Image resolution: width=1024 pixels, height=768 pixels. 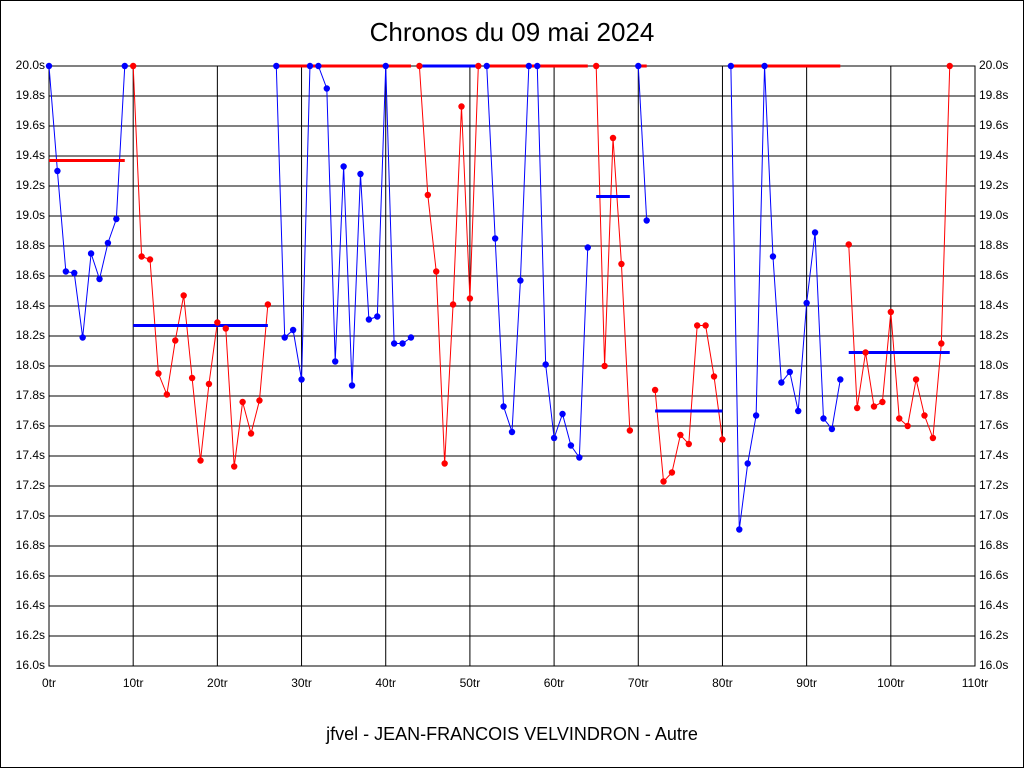 What do you see at coordinates (30, 95) in the screenshot?
I see `y-tick-label: 19.8s` at bounding box center [30, 95].